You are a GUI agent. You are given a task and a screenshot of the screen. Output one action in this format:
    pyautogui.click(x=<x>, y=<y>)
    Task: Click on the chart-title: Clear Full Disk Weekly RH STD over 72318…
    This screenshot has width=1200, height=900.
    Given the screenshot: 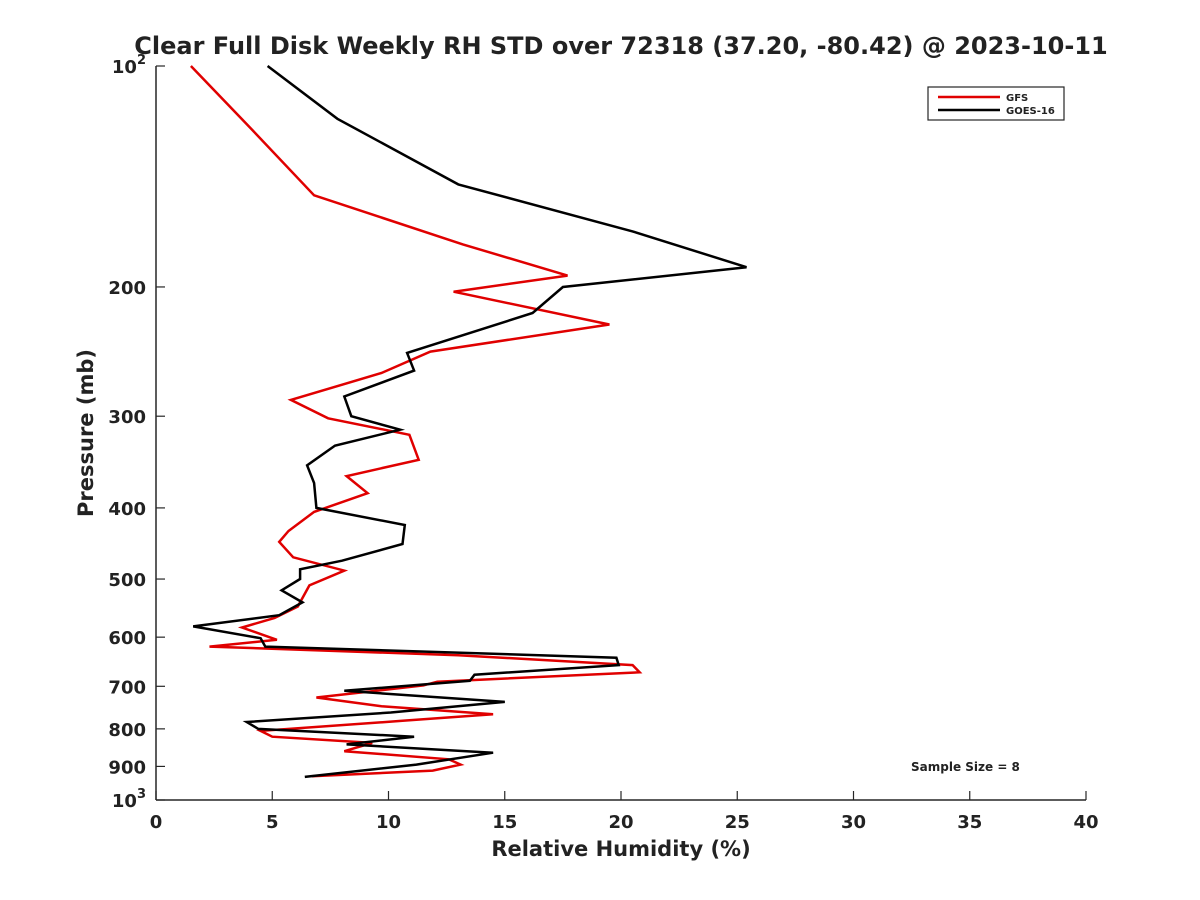 What is the action you would take?
    pyautogui.click(x=620, y=46)
    